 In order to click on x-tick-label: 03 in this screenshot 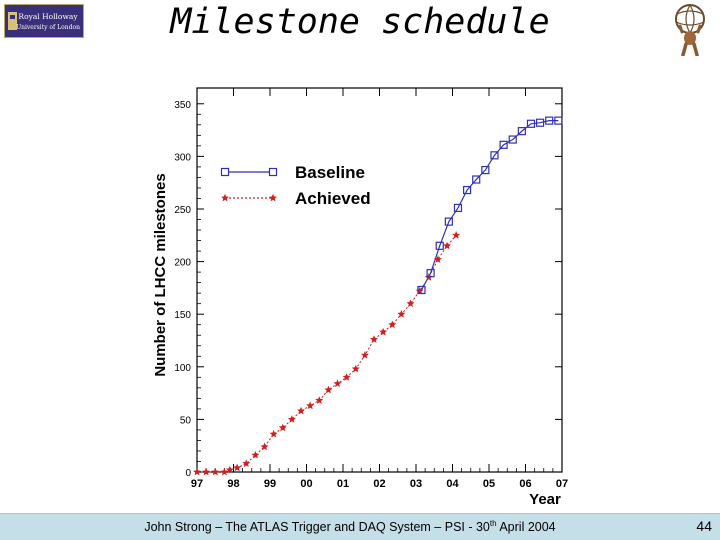, I will do `click(416, 484)`.